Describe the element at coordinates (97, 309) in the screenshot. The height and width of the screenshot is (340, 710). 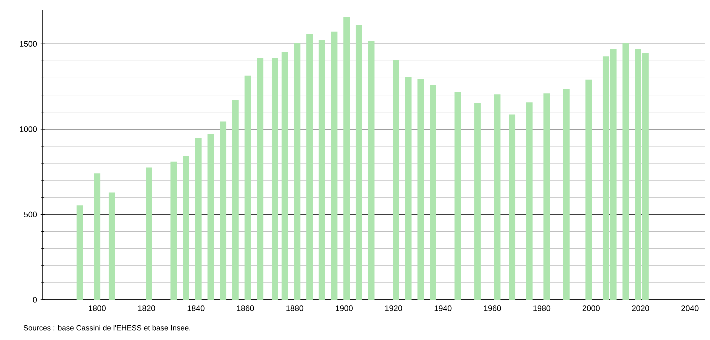
I see `x-tick-label: 1800` at that location.